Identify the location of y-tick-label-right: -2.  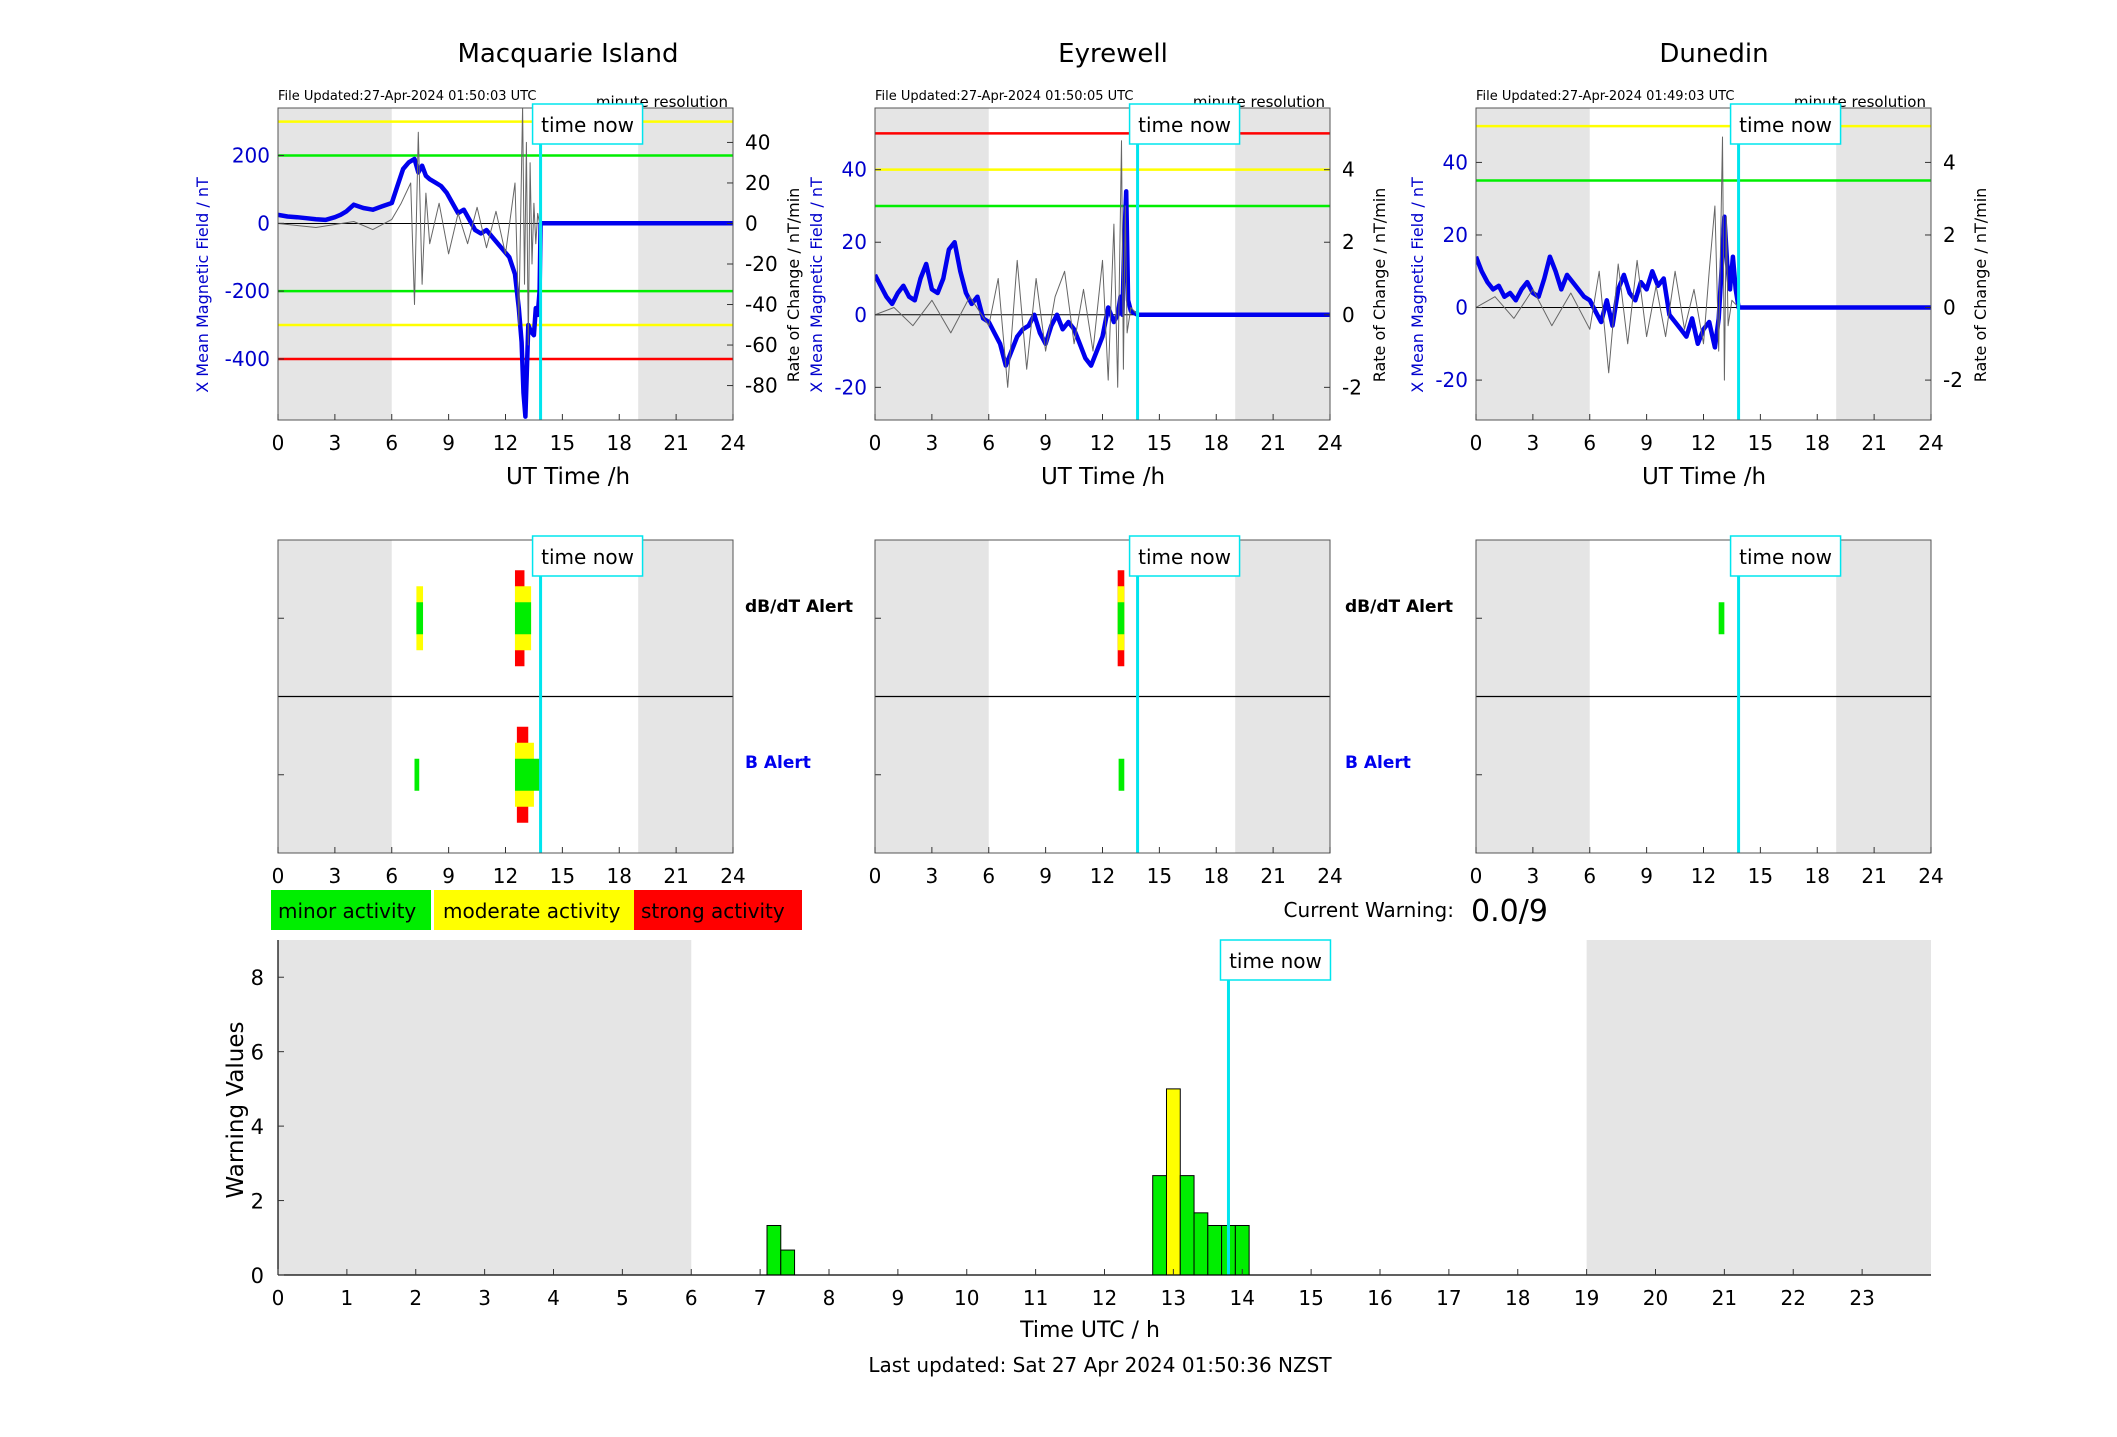
(1953, 380).